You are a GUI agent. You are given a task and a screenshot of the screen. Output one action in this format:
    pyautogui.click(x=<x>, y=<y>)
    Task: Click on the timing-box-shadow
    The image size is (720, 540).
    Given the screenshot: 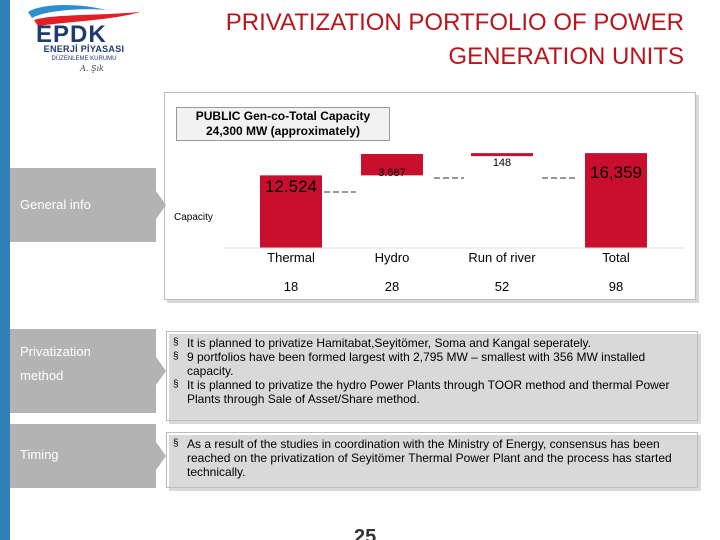 What is the action you would take?
    pyautogui.click(x=435, y=463)
    